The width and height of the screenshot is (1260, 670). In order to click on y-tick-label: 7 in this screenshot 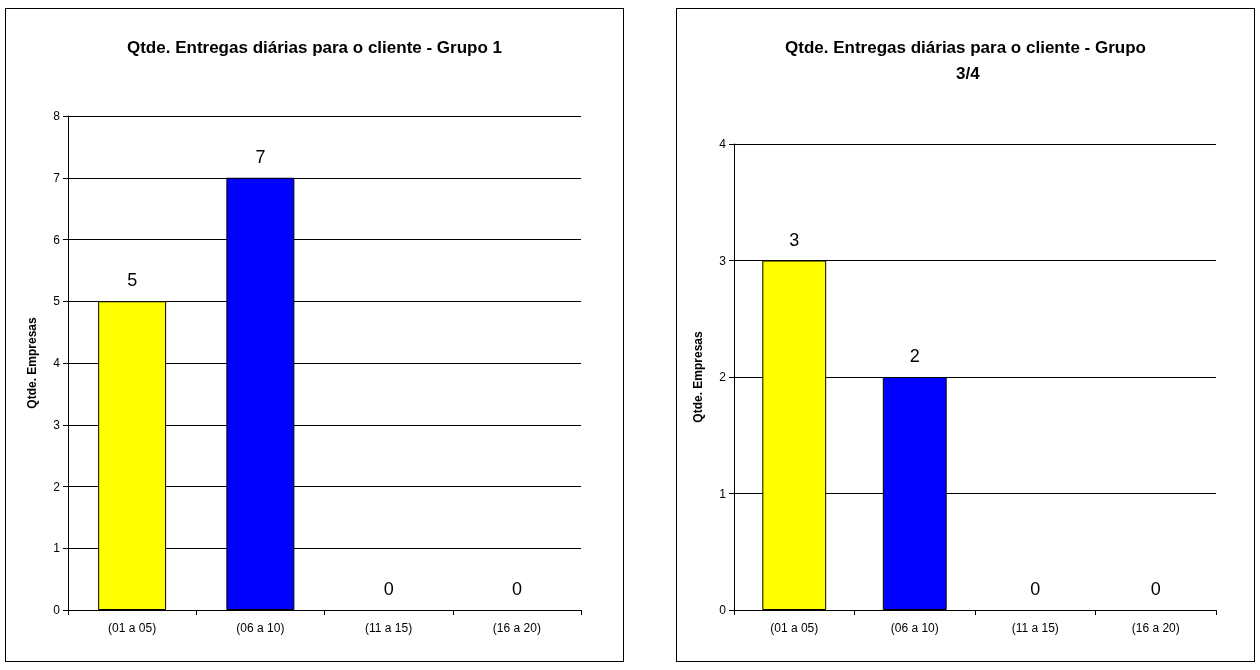, I will do `click(57, 177)`.